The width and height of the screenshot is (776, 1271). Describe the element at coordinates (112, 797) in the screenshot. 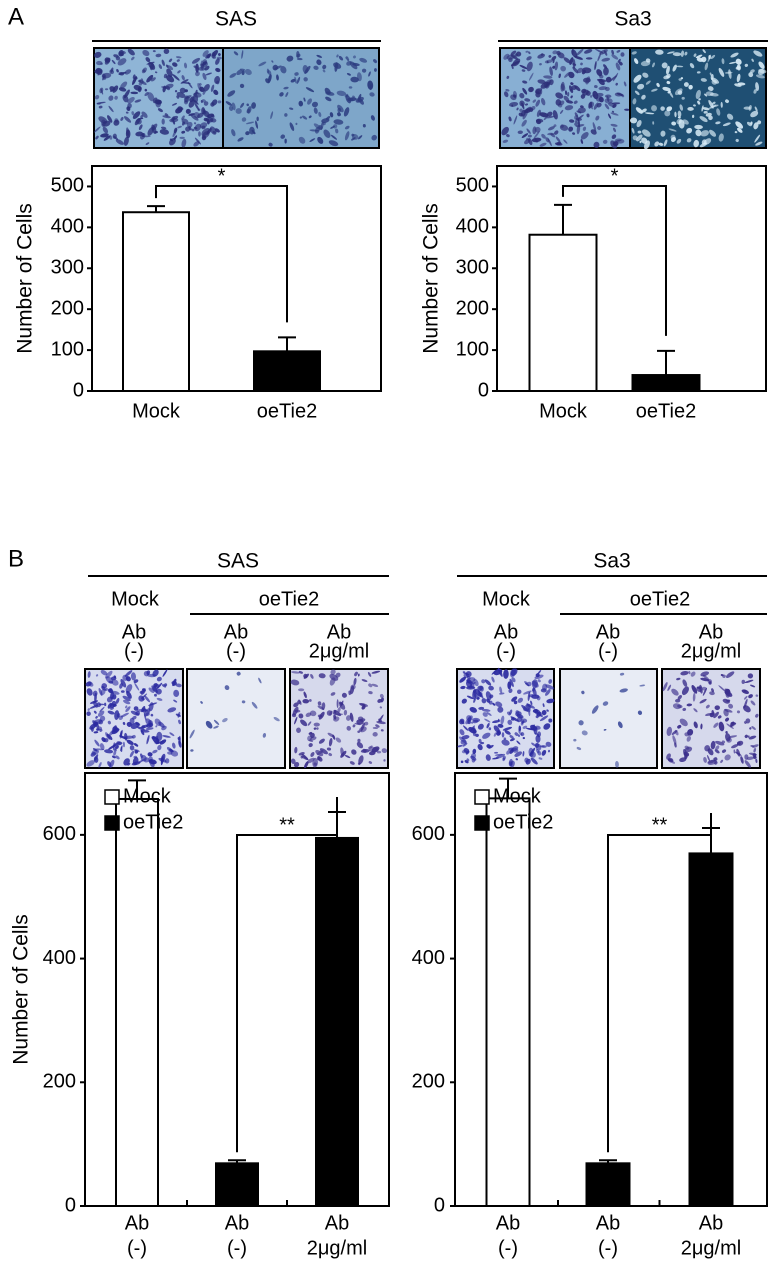

I see `legend-swatch` at that location.